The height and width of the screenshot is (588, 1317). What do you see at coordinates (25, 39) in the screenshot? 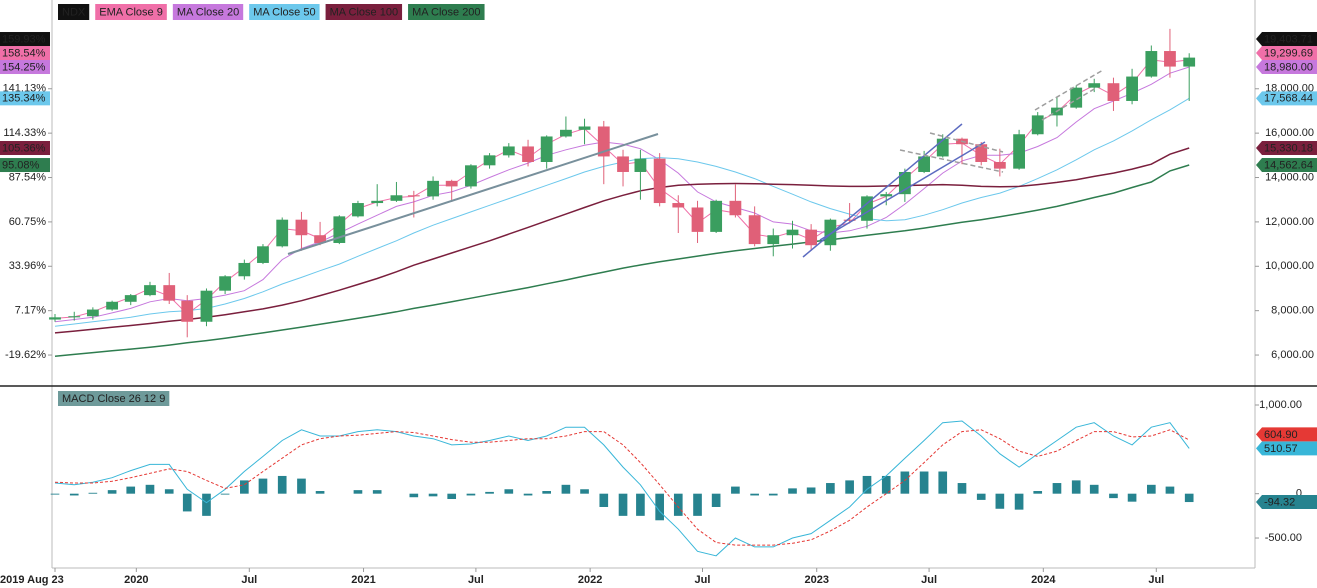
I see `pct-tag` at bounding box center [25, 39].